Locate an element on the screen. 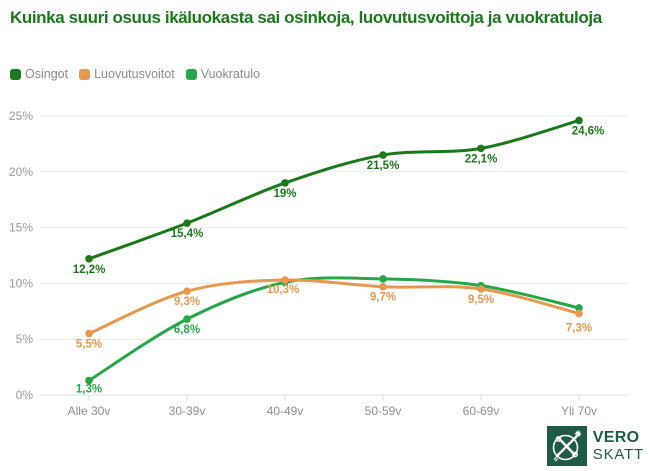  data-label-vuokratulo: 1,3% is located at coordinates (89, 389).